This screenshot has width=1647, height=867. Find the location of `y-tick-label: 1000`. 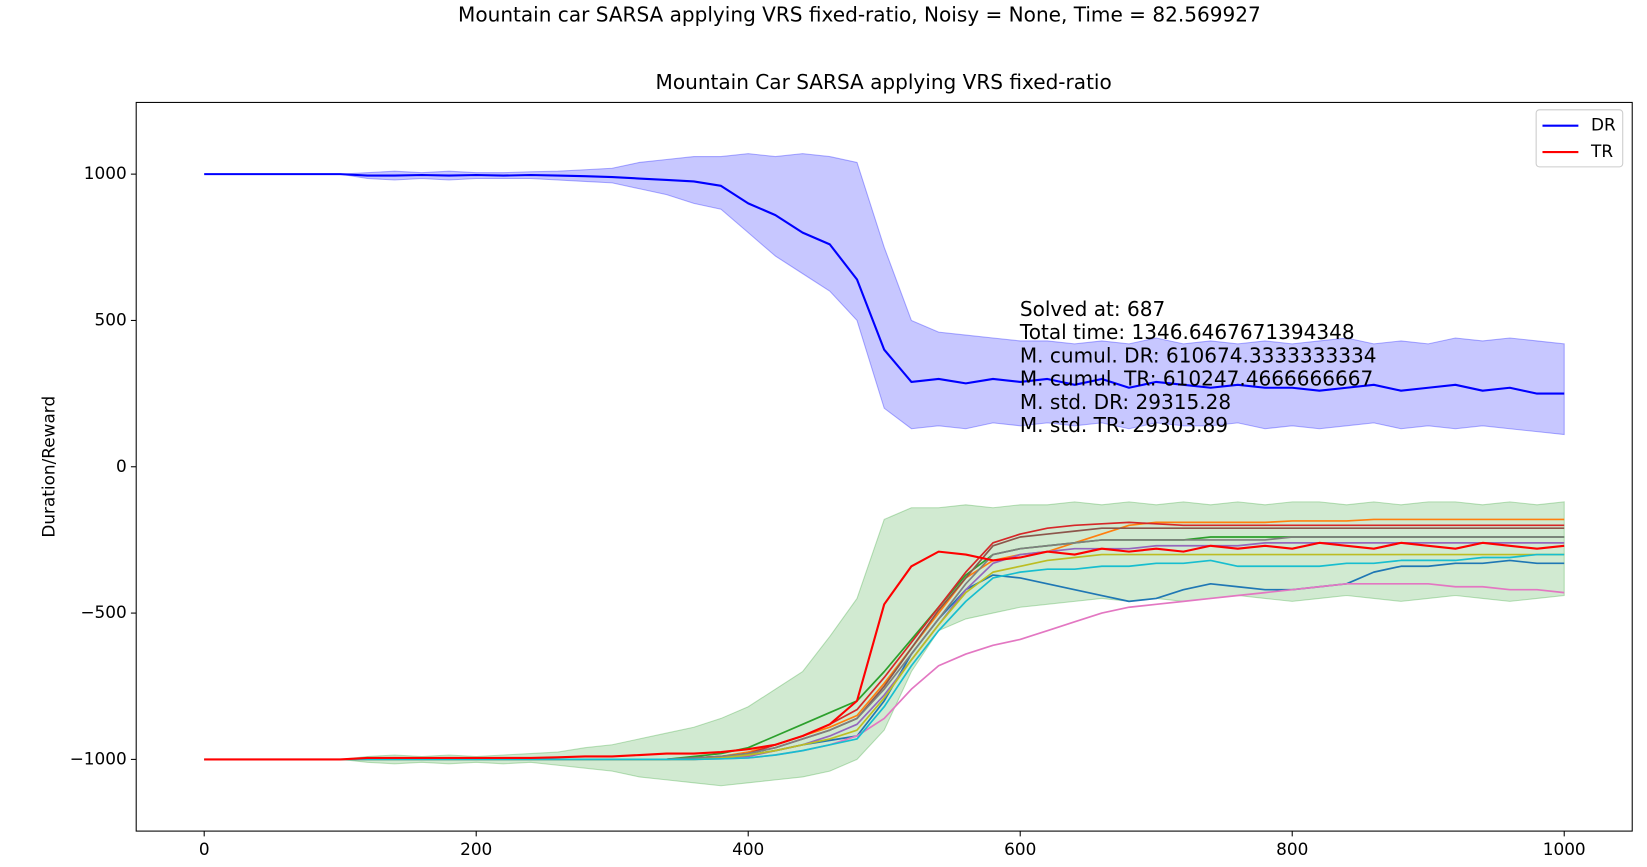

y-tick-label: 1000 is located at coordinates (105, 173).